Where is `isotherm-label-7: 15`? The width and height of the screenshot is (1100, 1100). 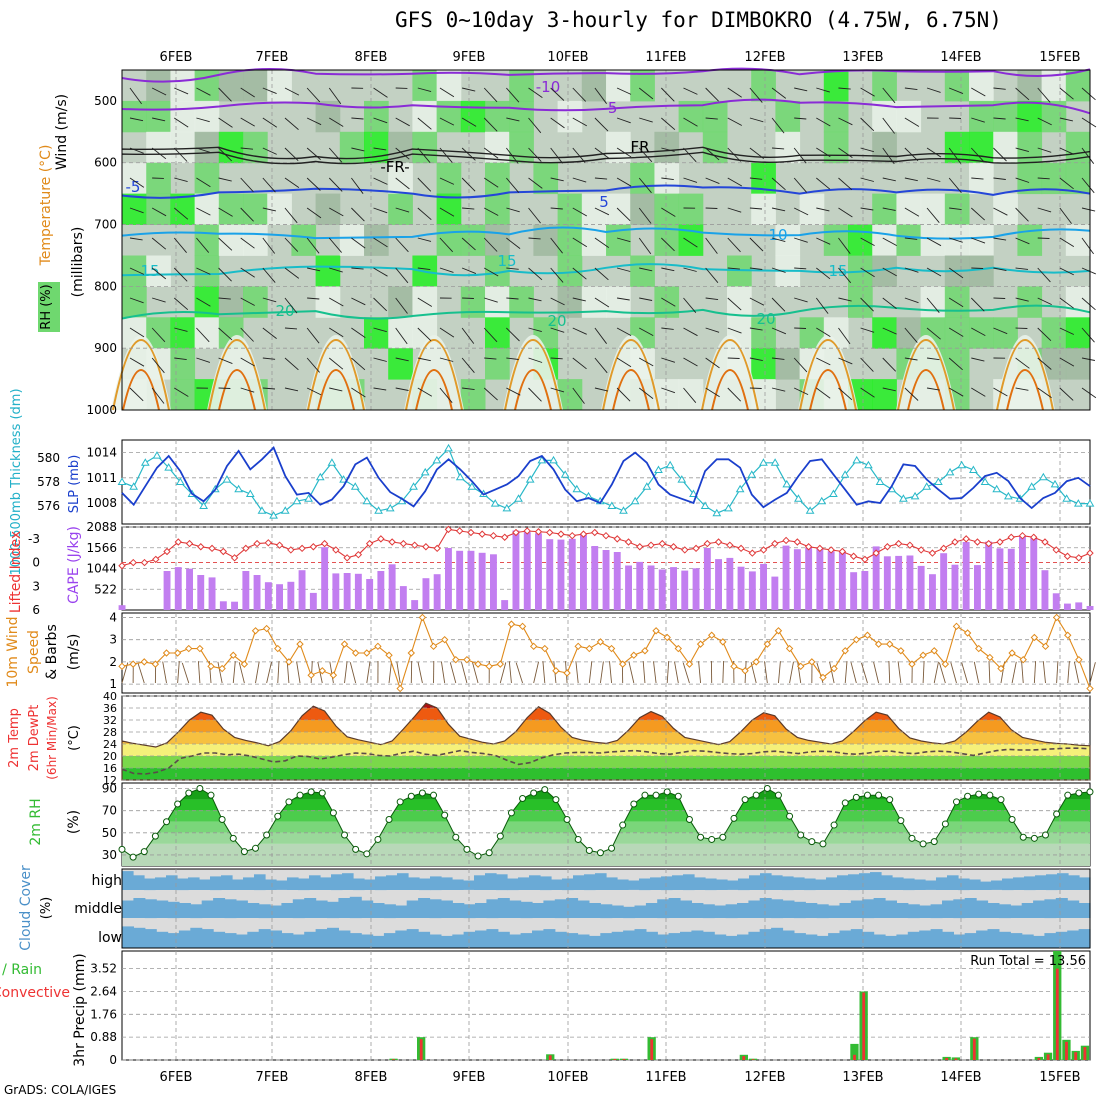
isotherm-label-7: 15 is located at coordinates (149, 271).